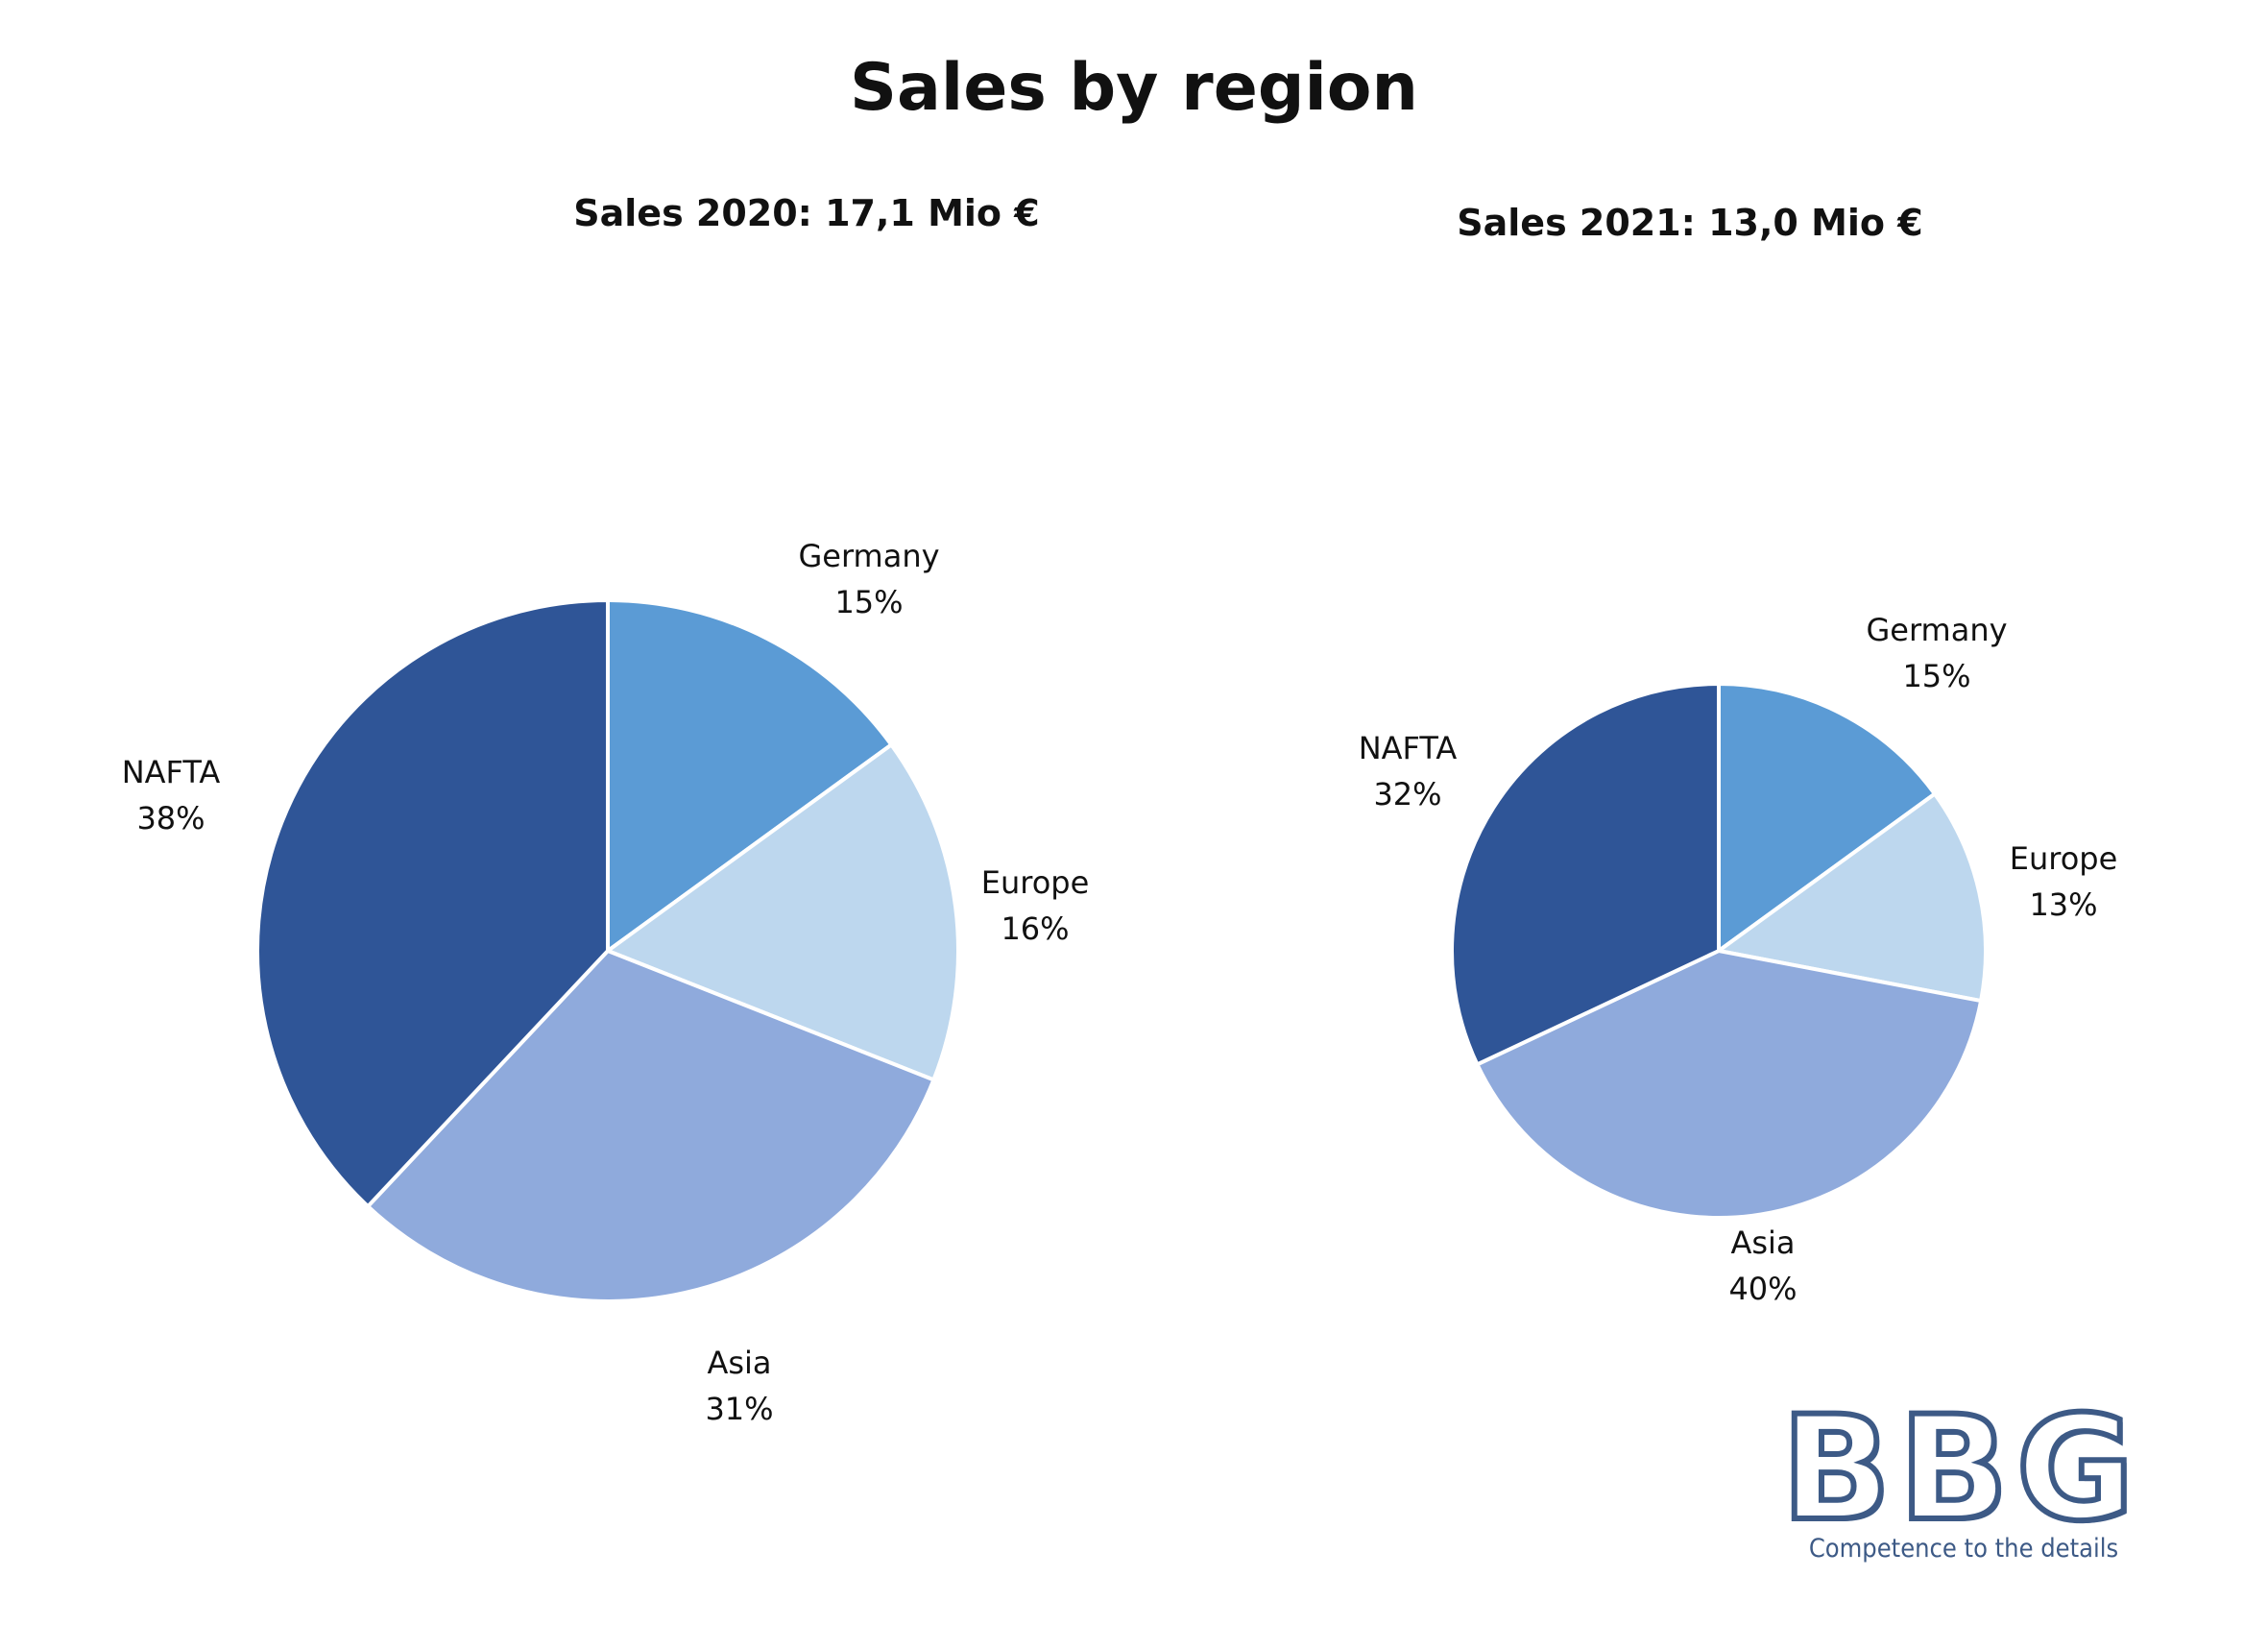  What do you see at coordinates (1407, 794) in the screenshot?
I see `slice-value-nafta: 32%` at bounding box center [1407, 794].